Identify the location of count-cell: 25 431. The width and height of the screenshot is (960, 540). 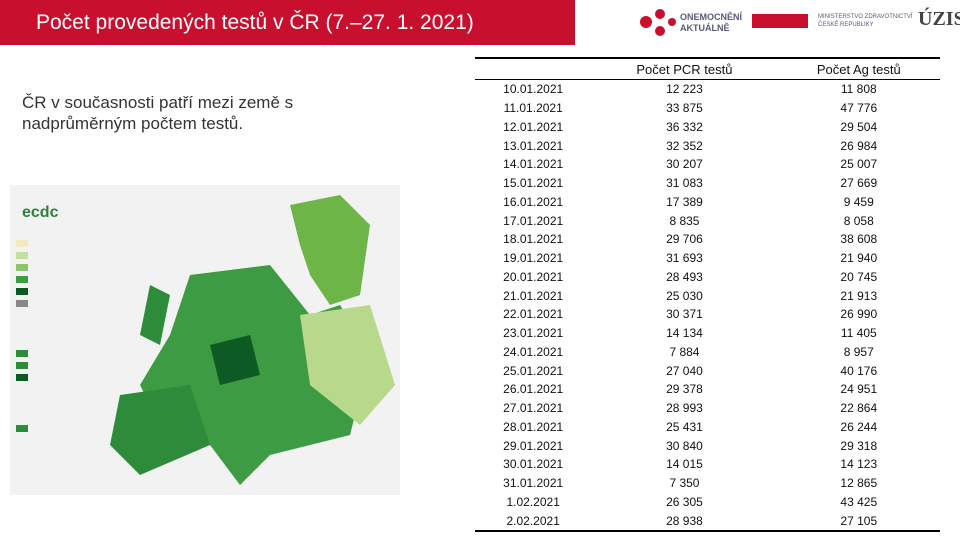
(684, 426).